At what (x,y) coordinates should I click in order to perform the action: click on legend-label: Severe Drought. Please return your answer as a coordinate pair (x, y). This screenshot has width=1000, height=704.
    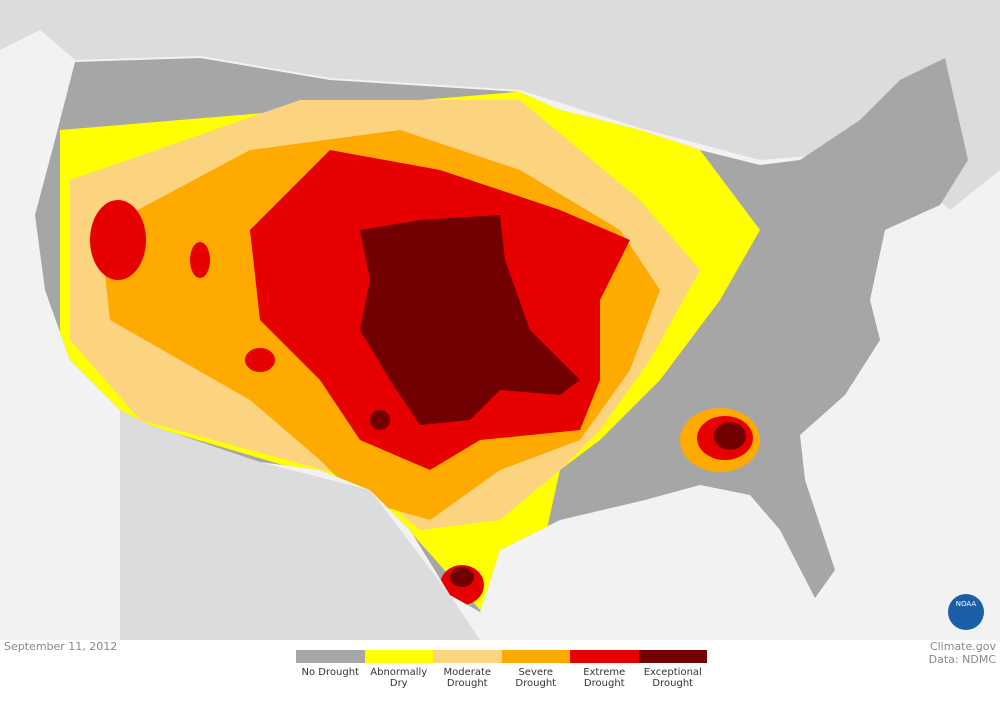
    Looking at the image, I should click on (536, 678).